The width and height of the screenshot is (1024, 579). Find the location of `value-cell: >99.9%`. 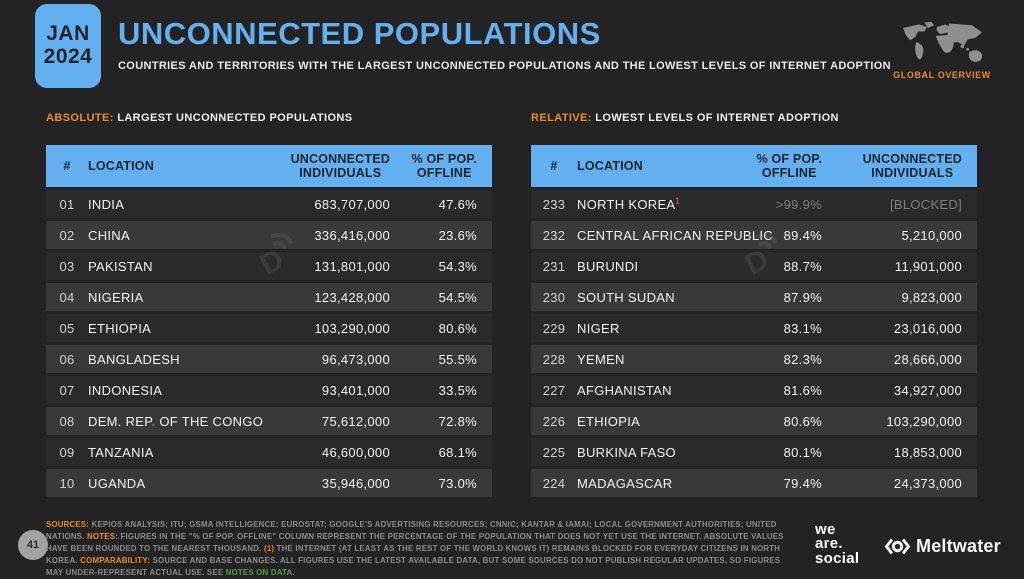

value-cell: >99.9% is located at coordinates (798, 204).